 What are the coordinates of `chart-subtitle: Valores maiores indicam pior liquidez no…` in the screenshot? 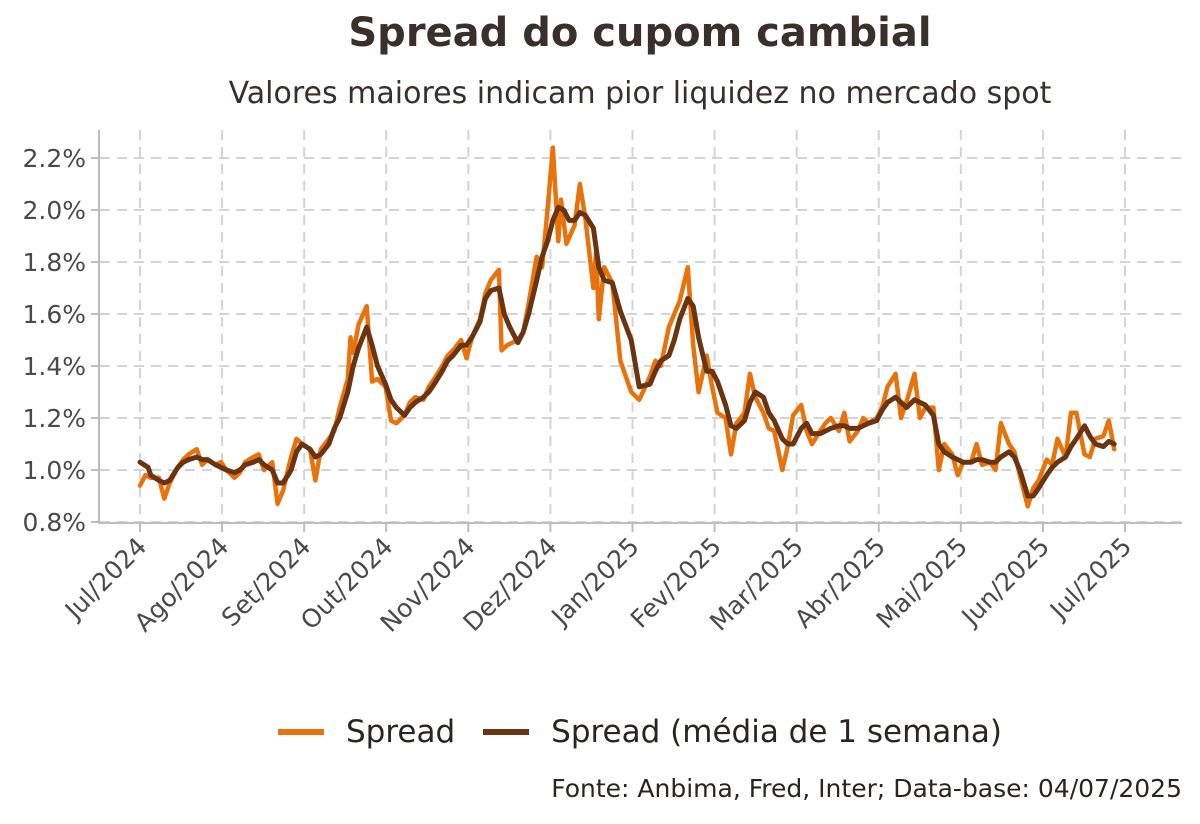 It's located at (640, 93).